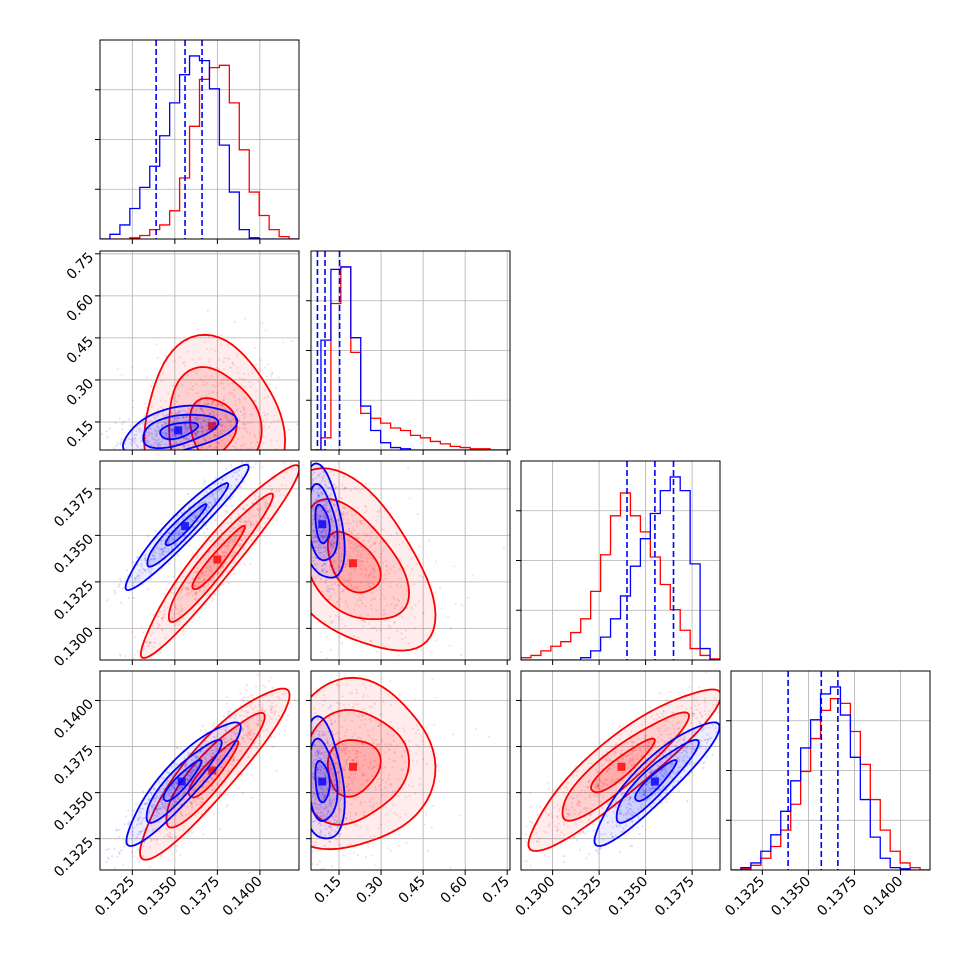  Describe the element at coordinates (883, 897) in the screenshot. I see `x-tick-label-3-3: 0.1400` at that location.